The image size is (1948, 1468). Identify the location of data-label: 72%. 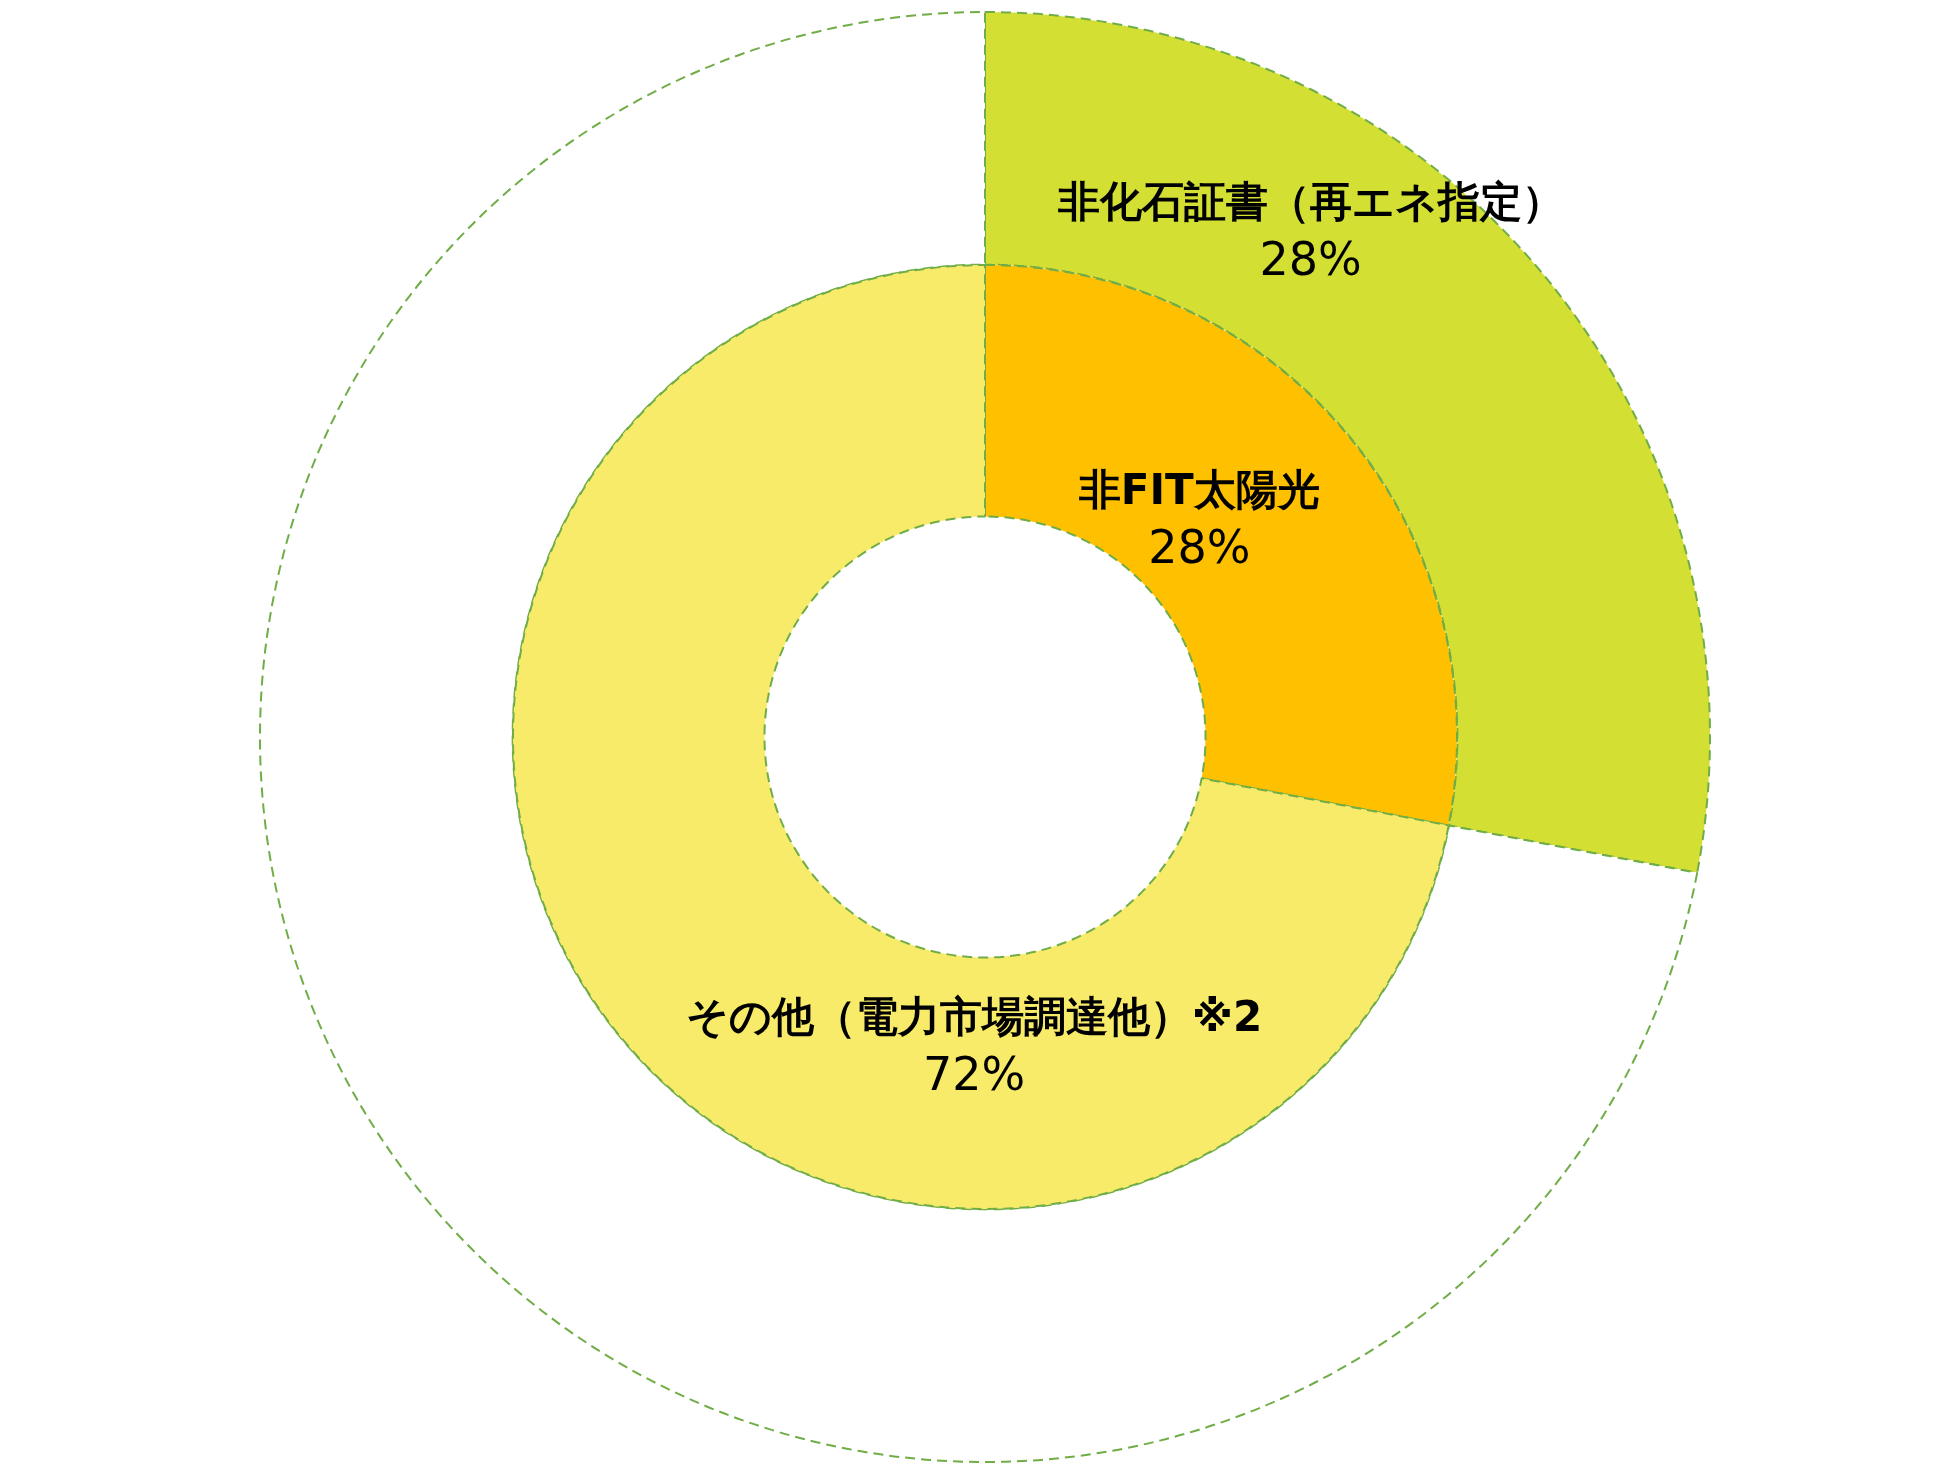
(974, 1073).